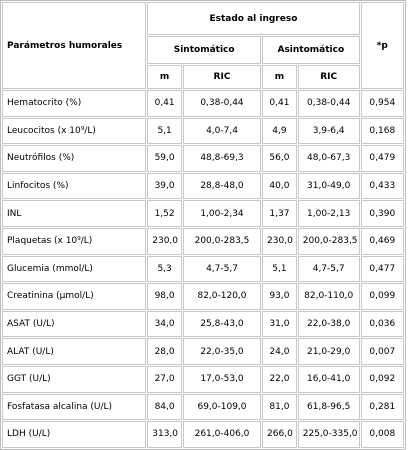 This screenshot has width=408, height=450. Describe the element at coordinates (328, 158) in the screenshot. I see `table-cell: 48,0-67,3` at that location.